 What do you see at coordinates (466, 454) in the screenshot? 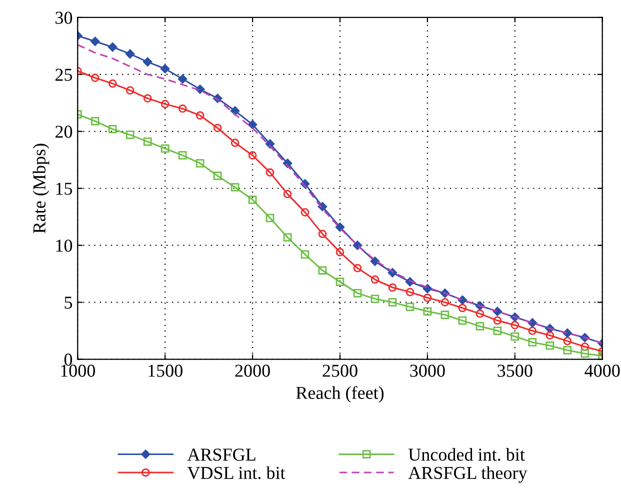
I see `legend-label: Uncoded int. bit` at bounding box center [466, 454].